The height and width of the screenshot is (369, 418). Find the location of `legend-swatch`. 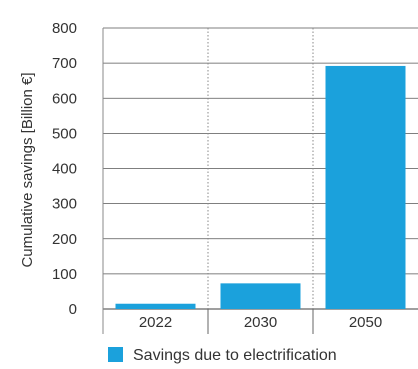

legend-swatch is located at coordinates (115, 354).